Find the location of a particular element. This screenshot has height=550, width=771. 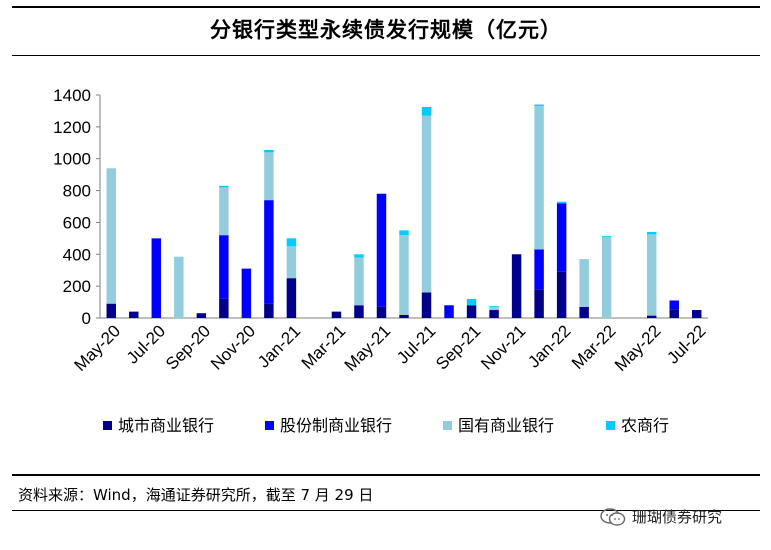

x-tick-label: May-20 is located at coordinates (98, 348).